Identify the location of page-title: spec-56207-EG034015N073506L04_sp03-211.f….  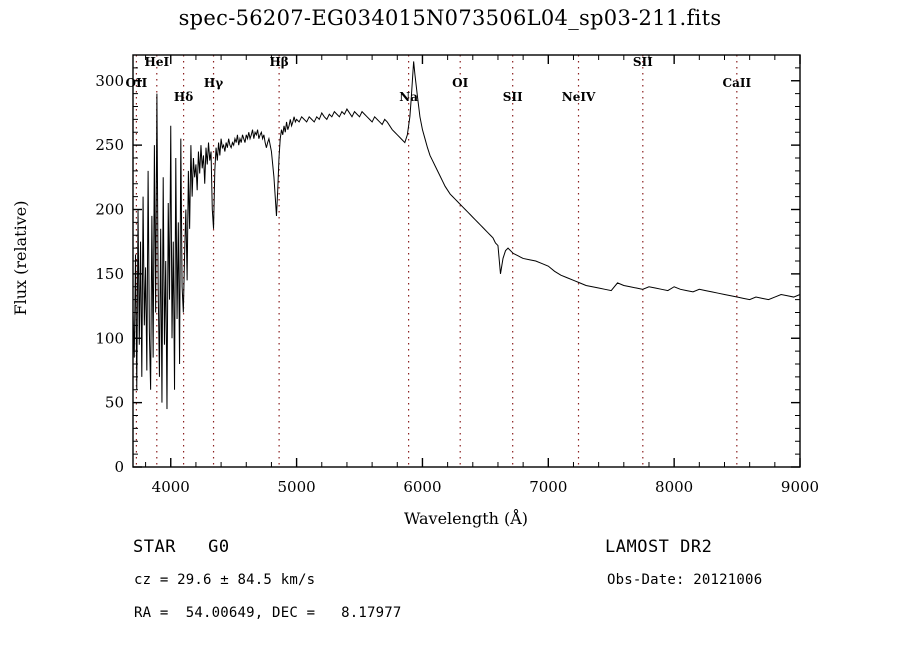
(450, 18).